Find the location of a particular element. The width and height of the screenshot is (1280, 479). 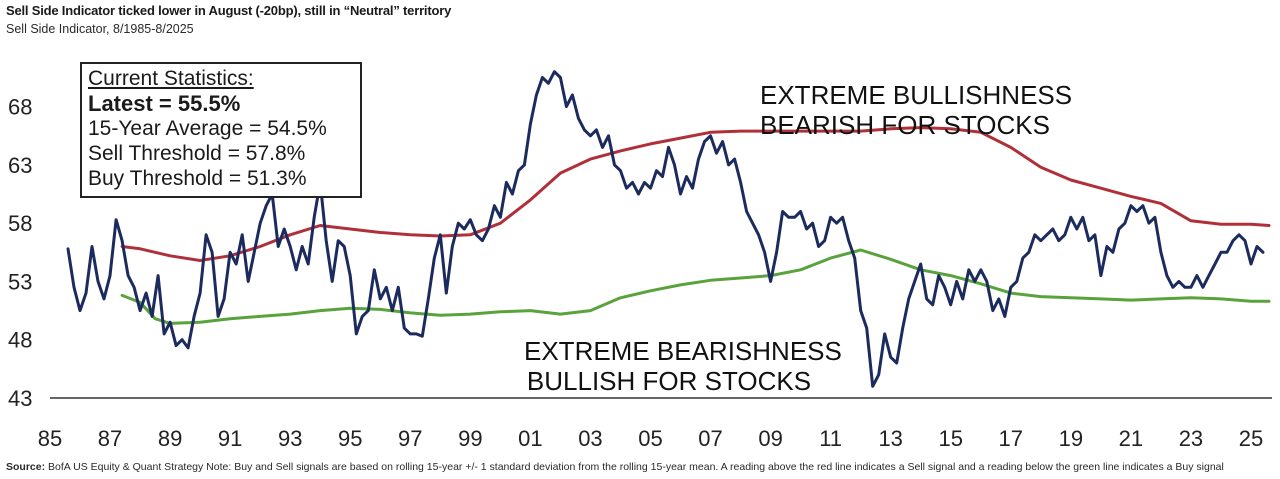

x-tick-label: 17 is located at coordinates (1011, 438).